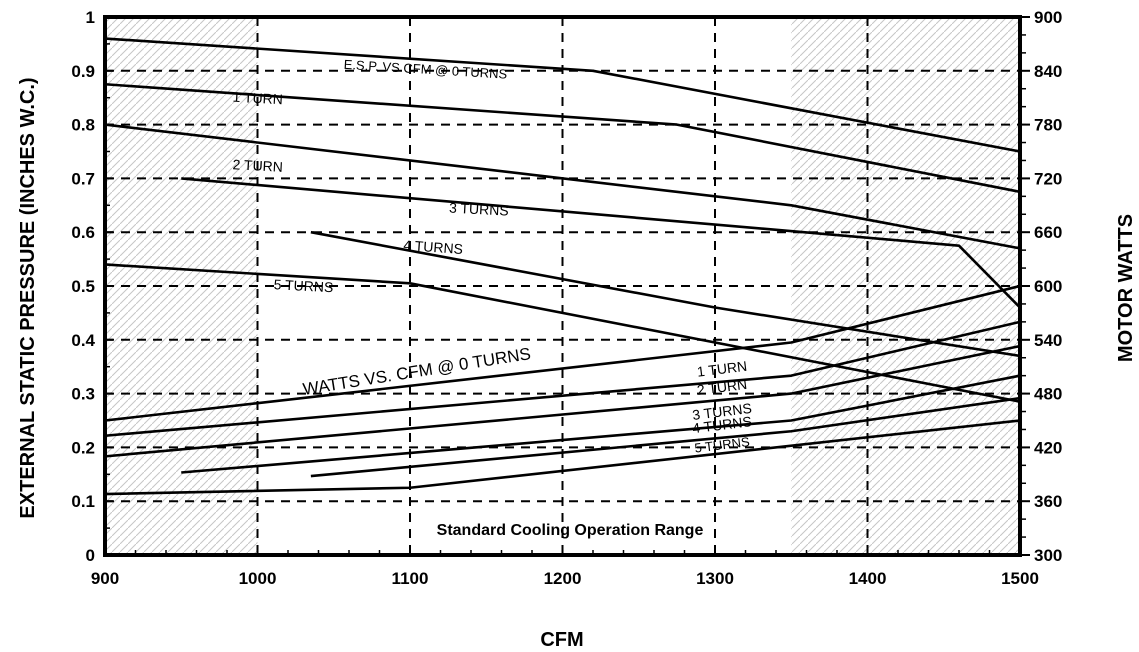 This screenshot has width=1139, height=652. Describe the element at coordinates (479, 209) in the screenshot. I see `pressure-series-label-3: 3 TURNS` at that location.